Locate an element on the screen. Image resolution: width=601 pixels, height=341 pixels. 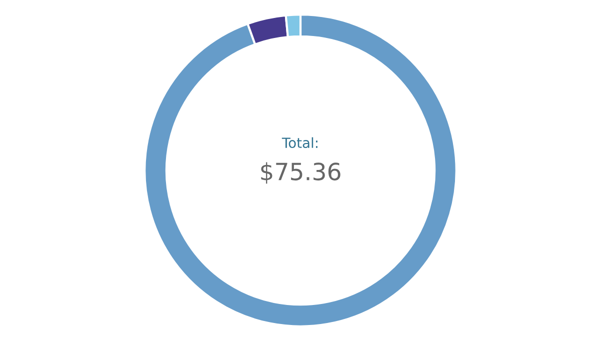
text: Total: is located at coordinates (300, 142).